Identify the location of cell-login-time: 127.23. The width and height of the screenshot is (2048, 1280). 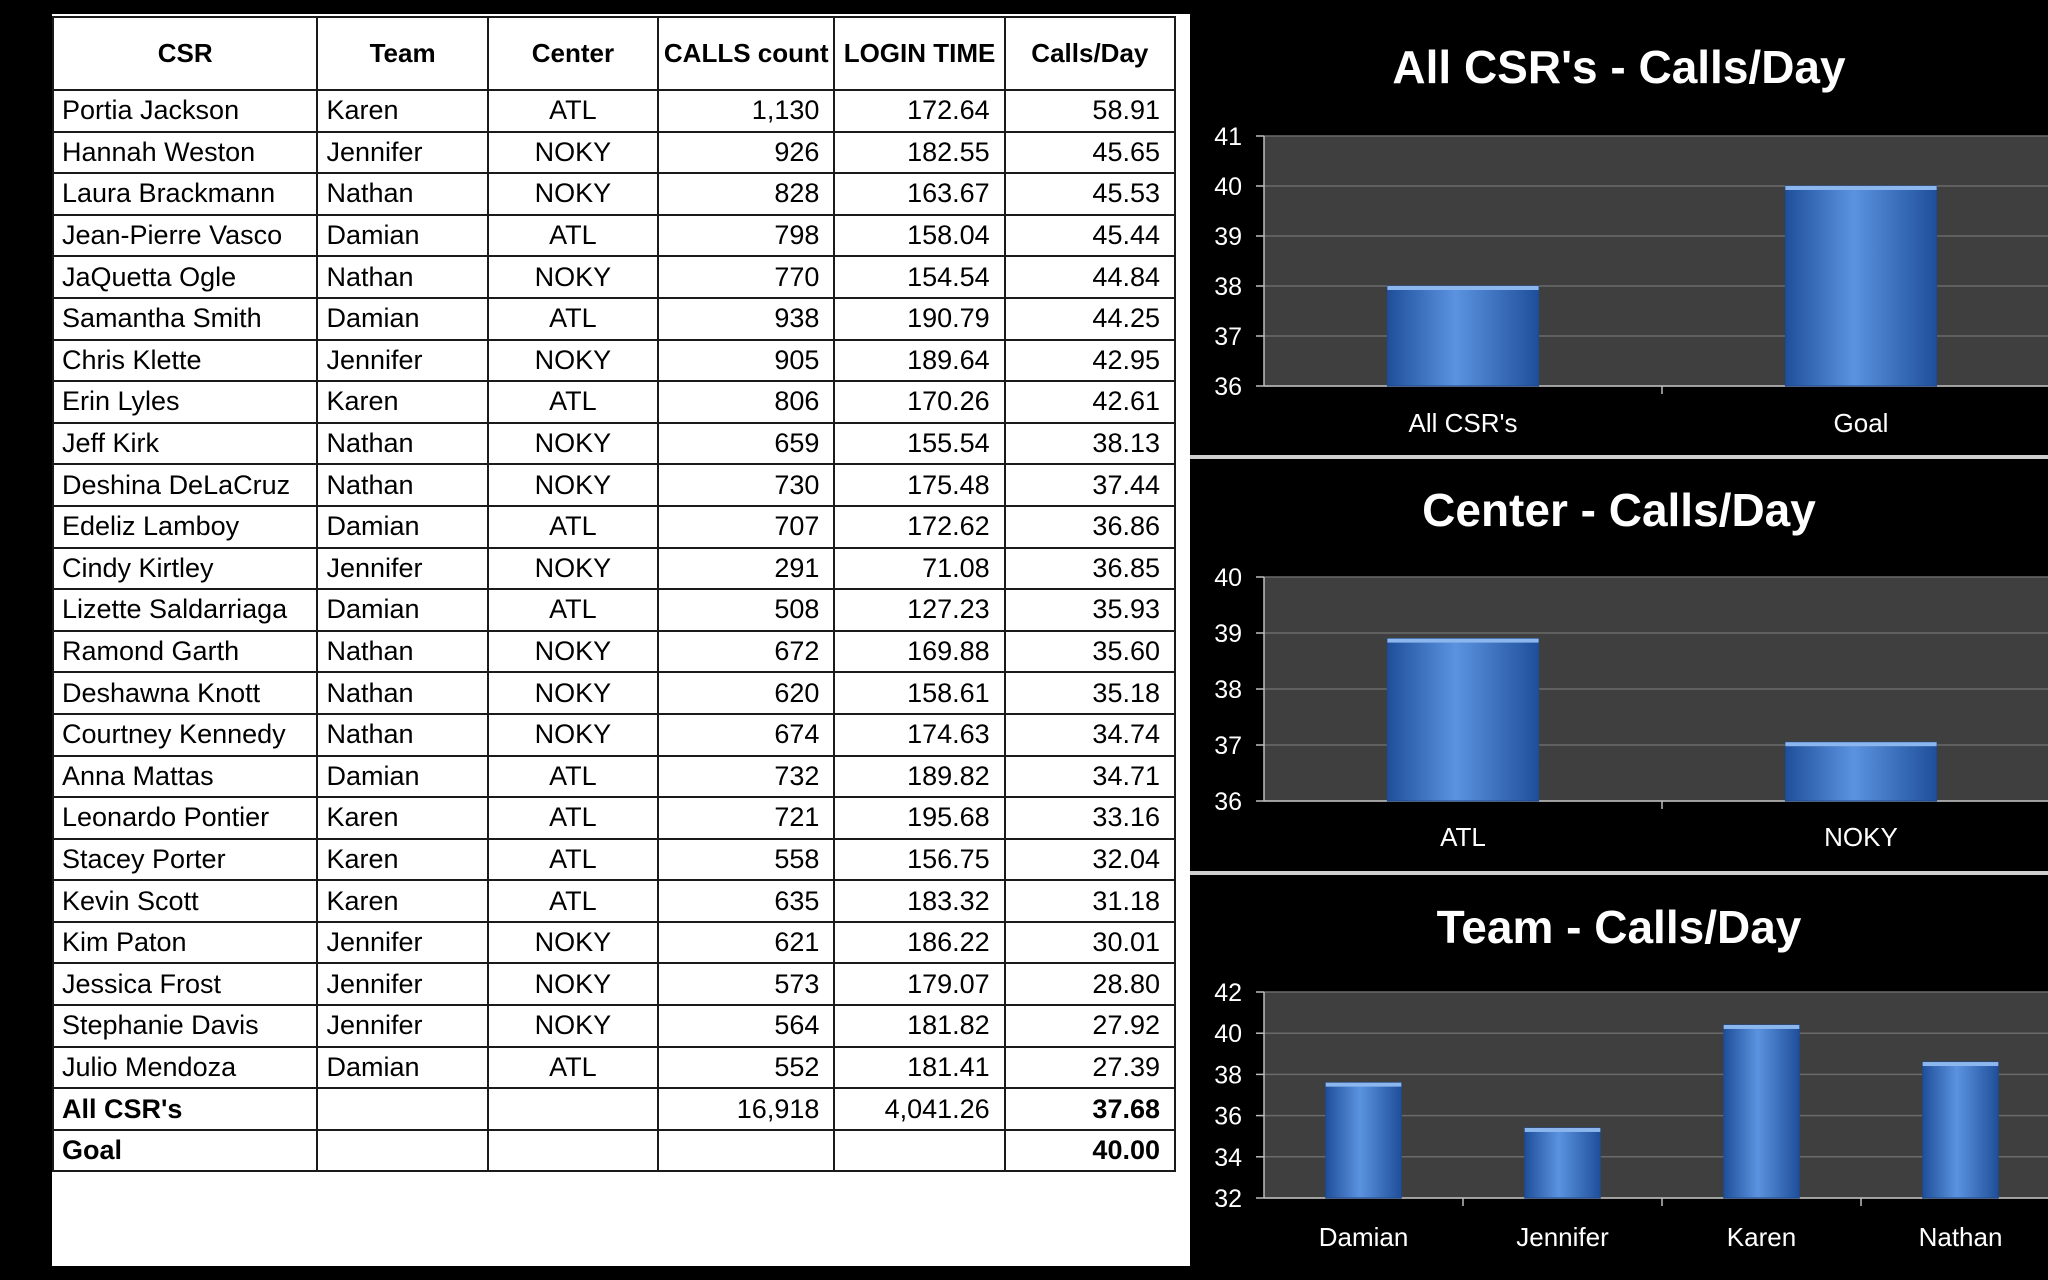
(919, 610).